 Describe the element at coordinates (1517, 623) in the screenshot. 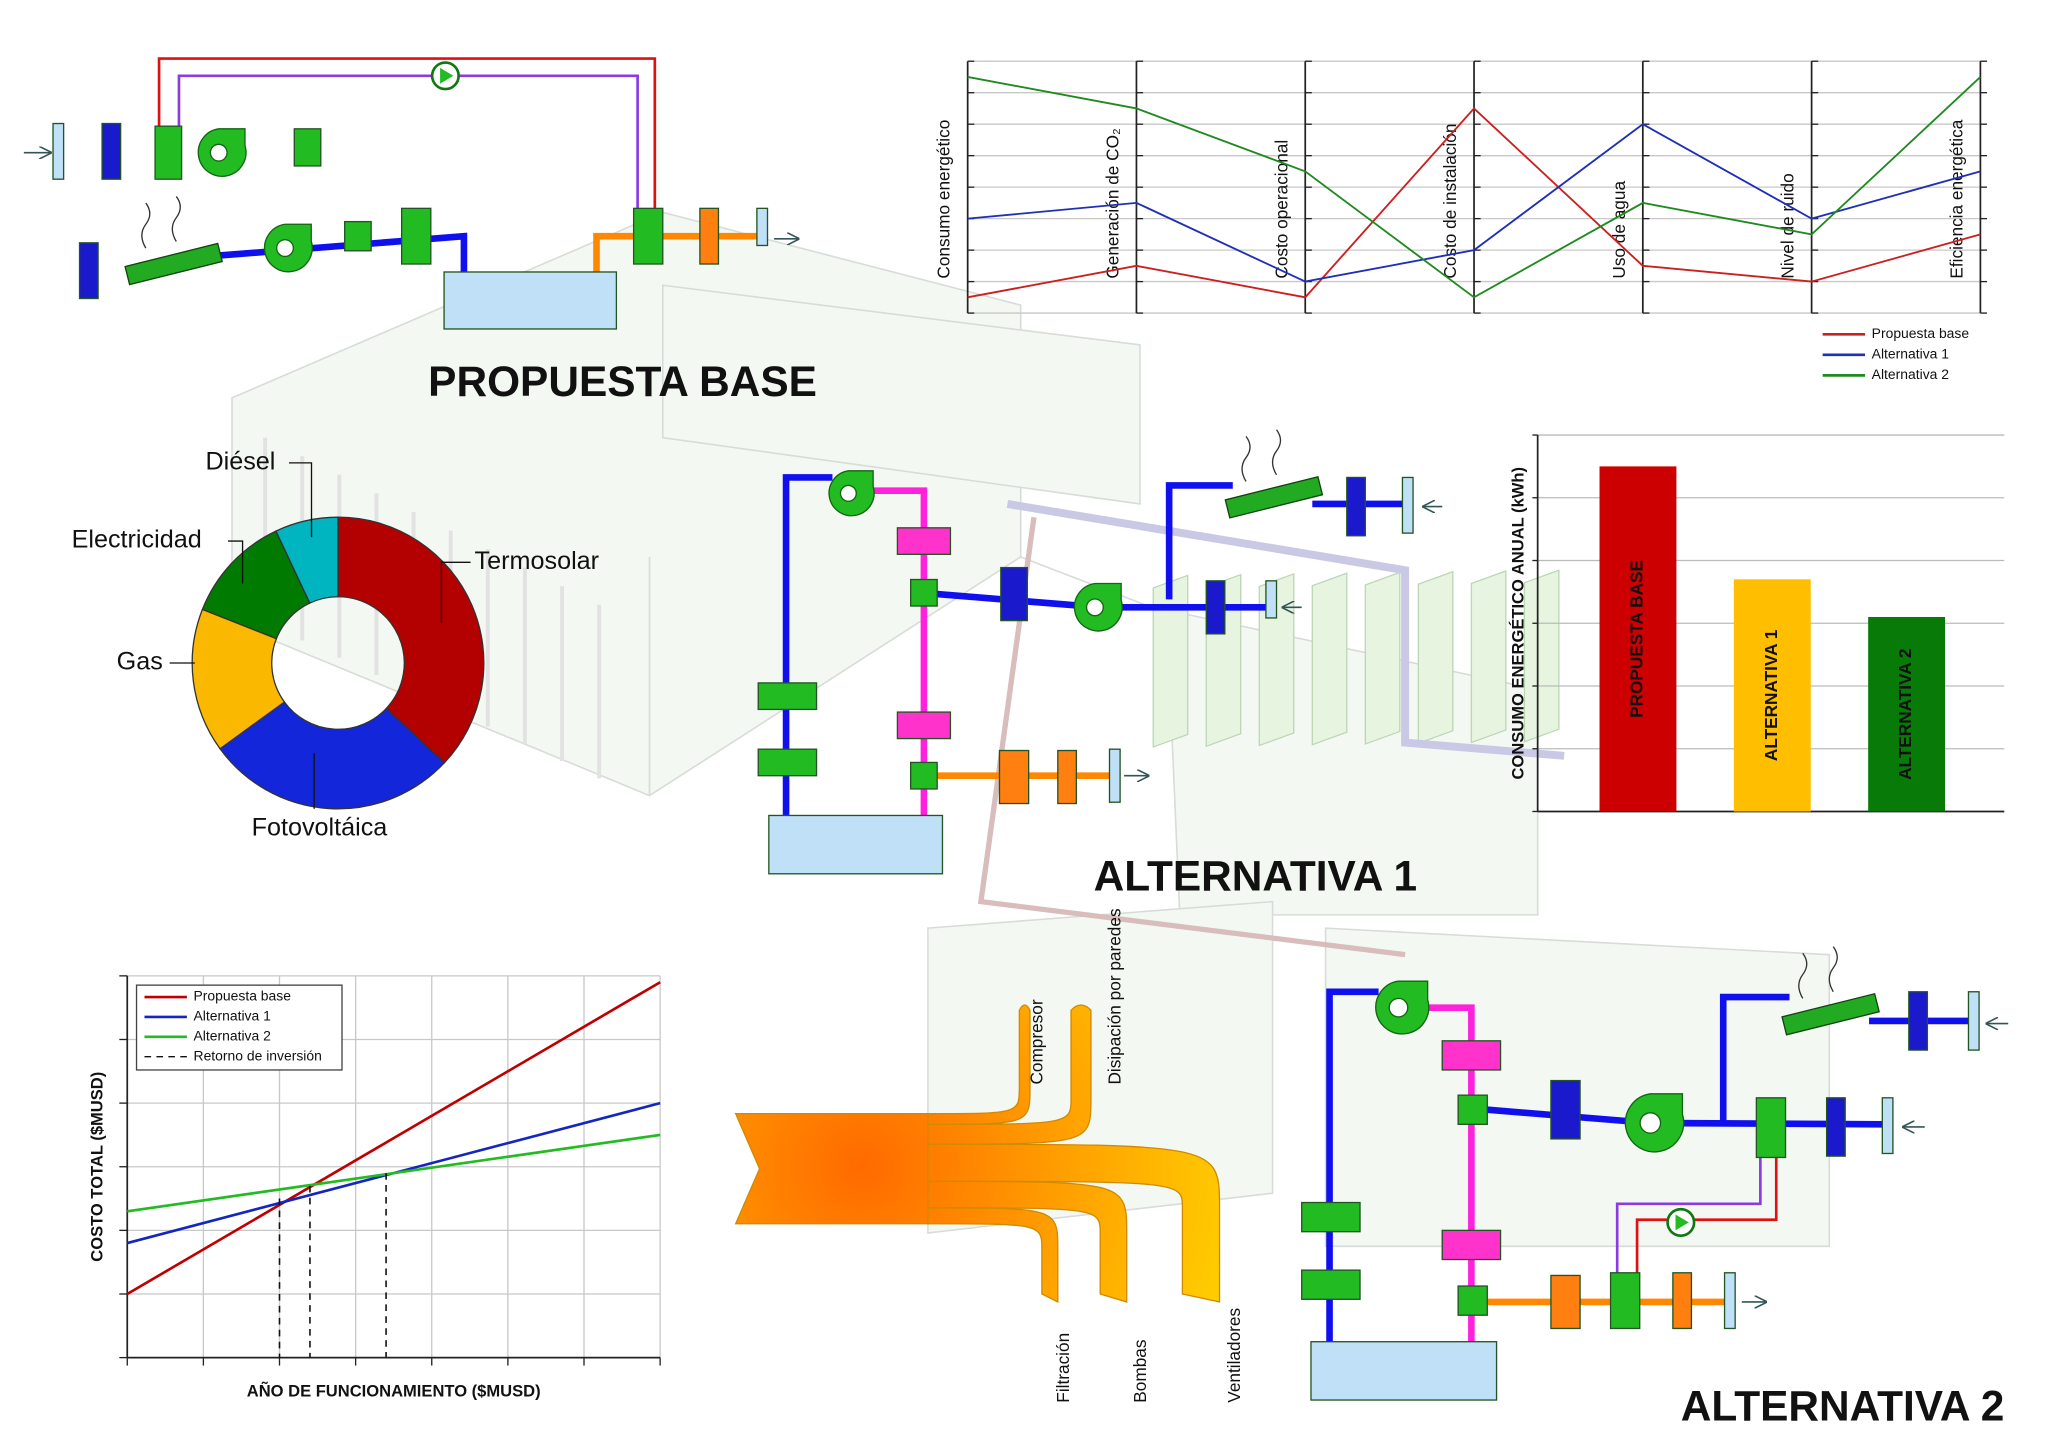

I see `y-axis-label: CONSUMO ENERGÉTICO ANUAL (kWh)` at that location.